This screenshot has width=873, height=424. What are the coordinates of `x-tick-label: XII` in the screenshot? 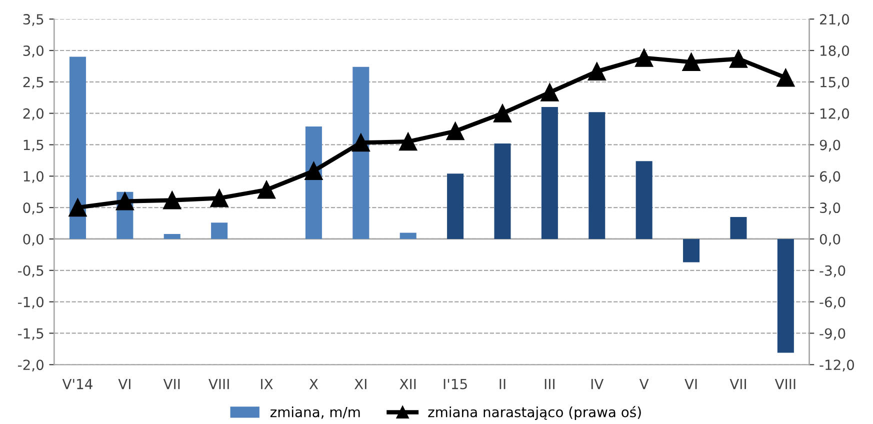 It's located at (408, 384).